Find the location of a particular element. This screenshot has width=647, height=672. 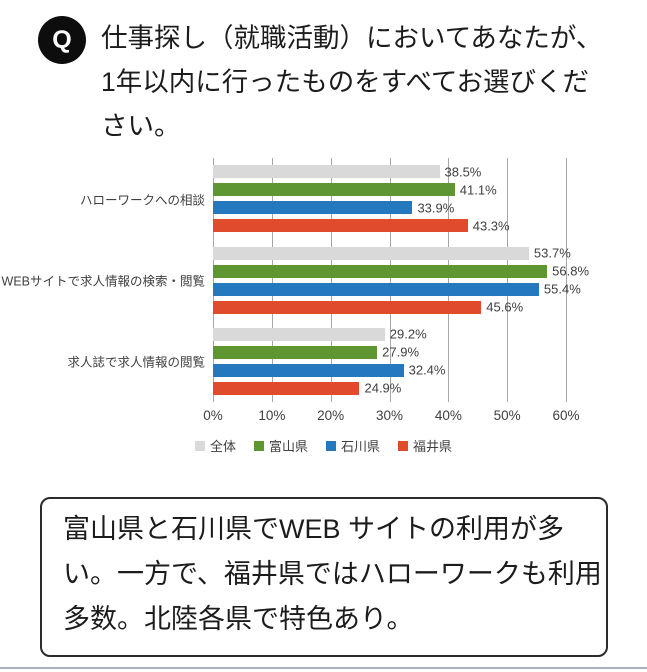

x-axis-tick: 10% is located at coordinates (272, 415).